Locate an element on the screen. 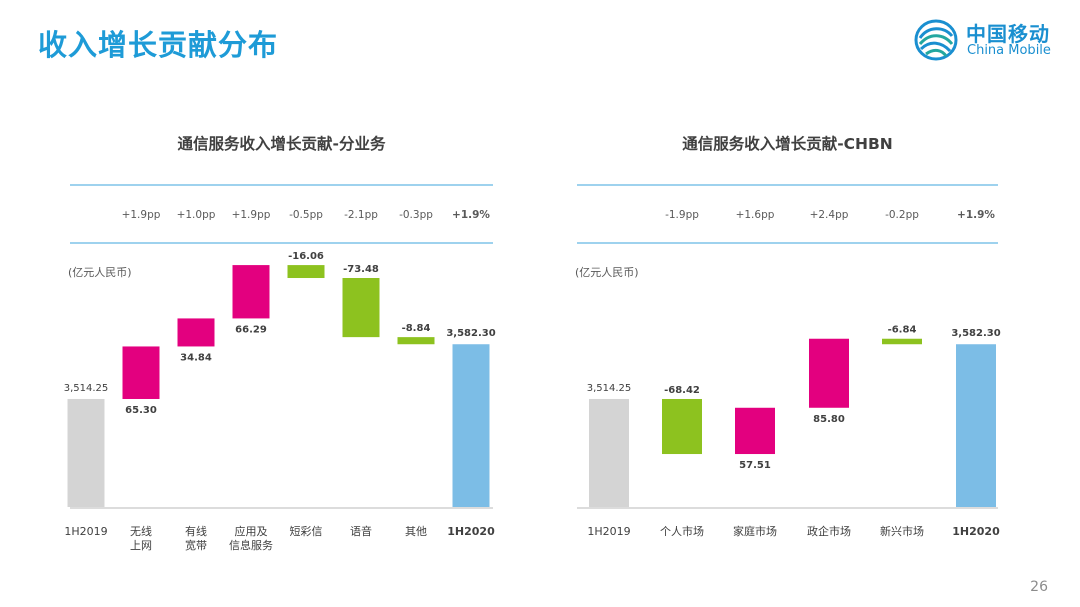 The width and height of the screenshot is (1080, 607). chart1-unit-label: (亿元人民币) is located at coordinates (100, 272).